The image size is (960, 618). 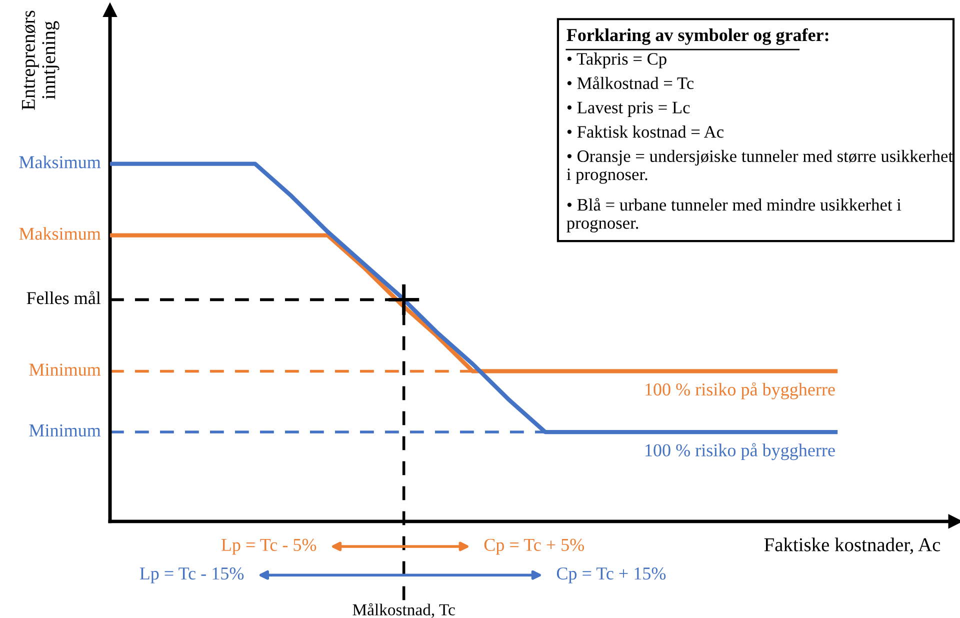 What do you see at coordinates (628, 109) in the screenshot?
I see `text: • Lavest pris = Lc` at bounding box center [628, 109].